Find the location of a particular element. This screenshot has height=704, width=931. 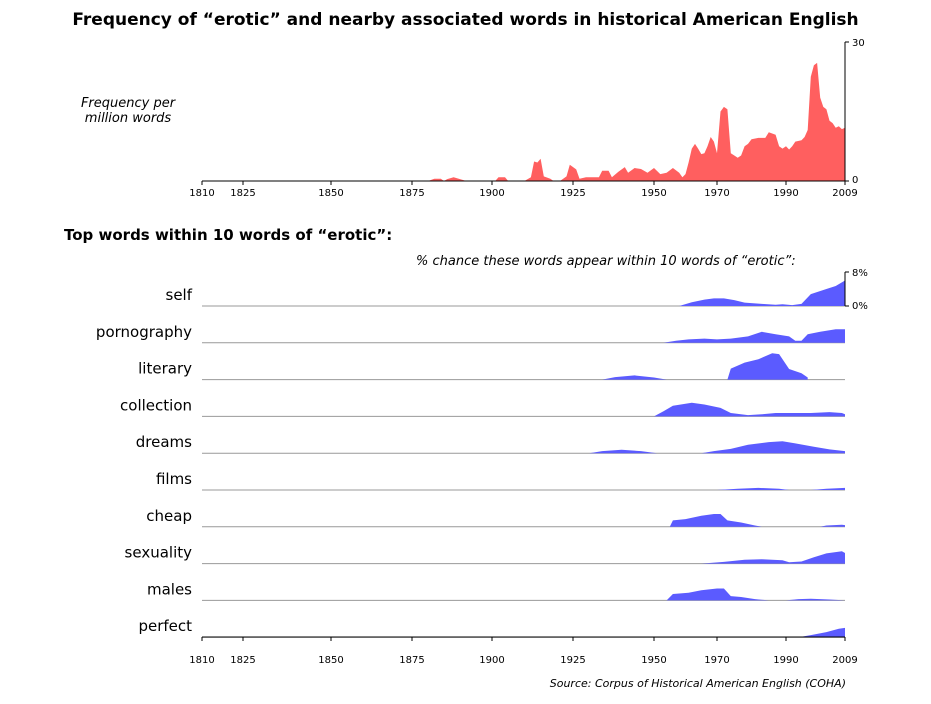

rows-y-tick-label: 8% is located at coordinates (860, 273).